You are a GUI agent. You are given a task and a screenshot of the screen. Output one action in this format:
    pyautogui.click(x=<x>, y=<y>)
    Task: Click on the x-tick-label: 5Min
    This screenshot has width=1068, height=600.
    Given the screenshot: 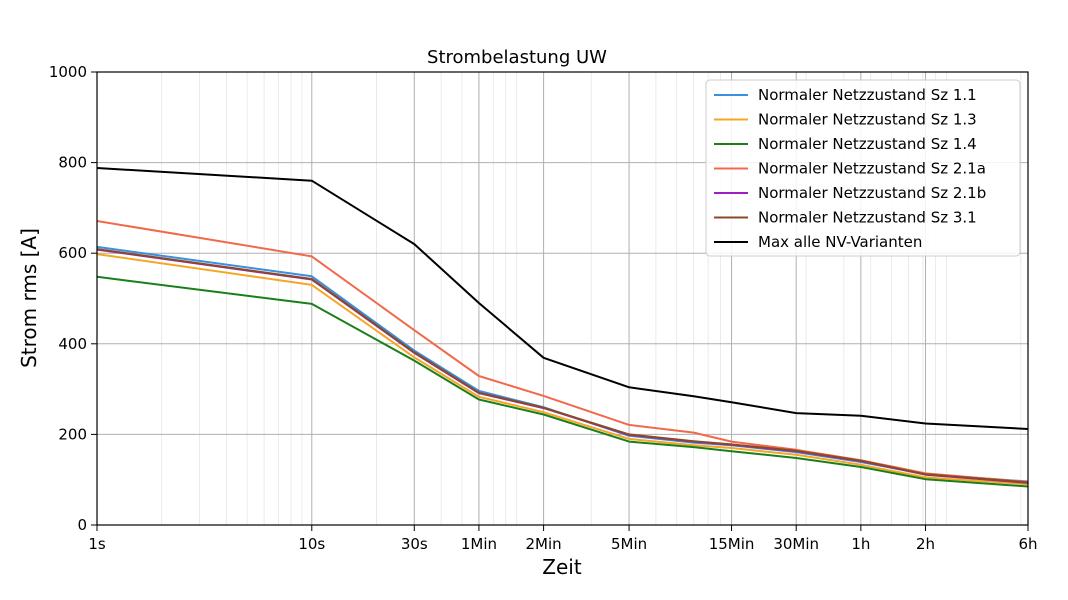 What is the action you would take?
    pyautogui.click(x=629, y=544)
    